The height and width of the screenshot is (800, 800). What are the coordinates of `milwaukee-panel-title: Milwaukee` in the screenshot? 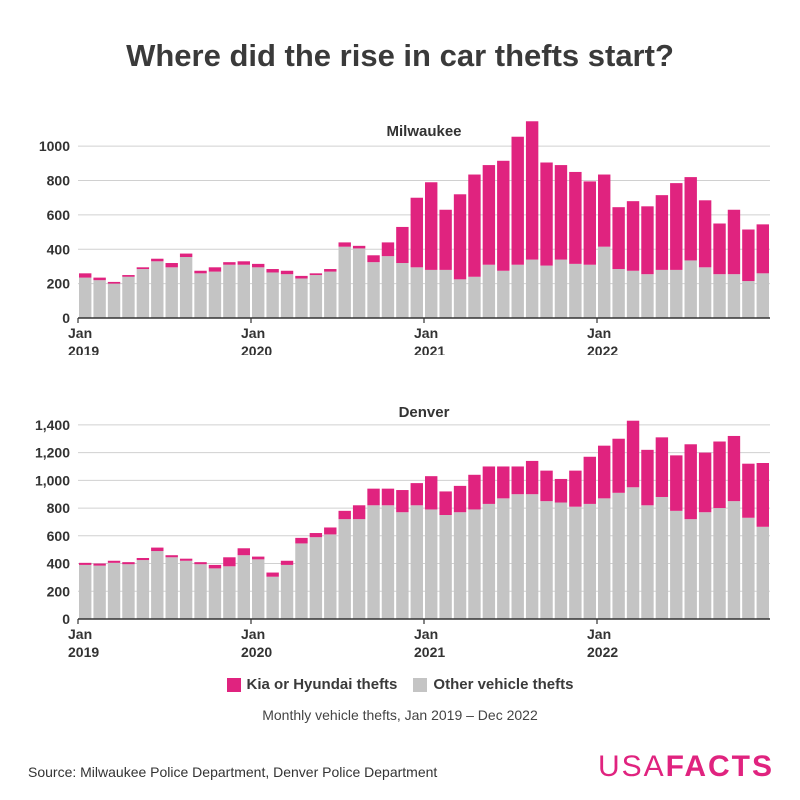 It's located at (423, 131).